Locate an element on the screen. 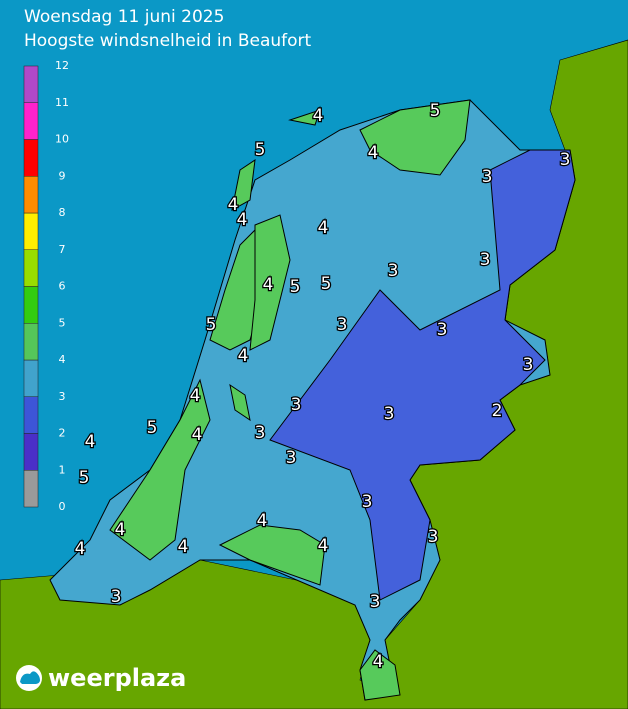  legend-label: 8 is located at coordinates (62, 212).